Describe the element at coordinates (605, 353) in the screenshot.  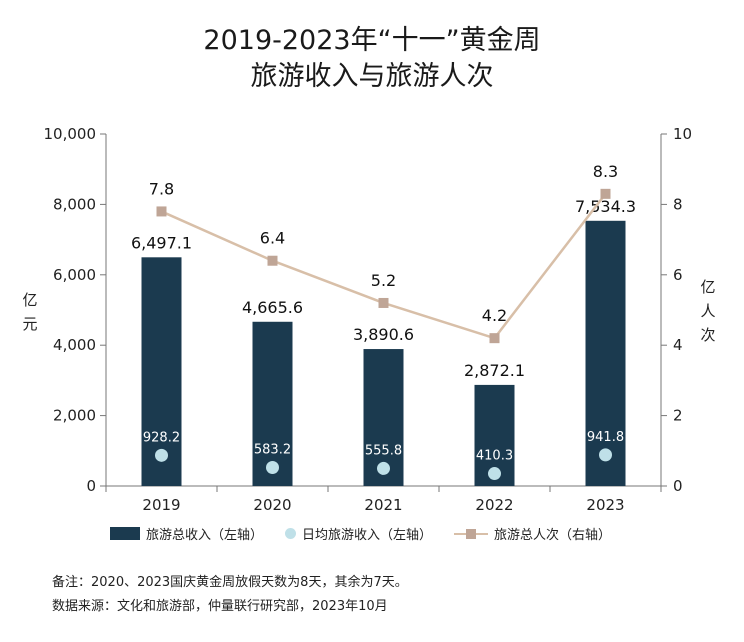
I see `bar-total-revenue-2023` at that location.